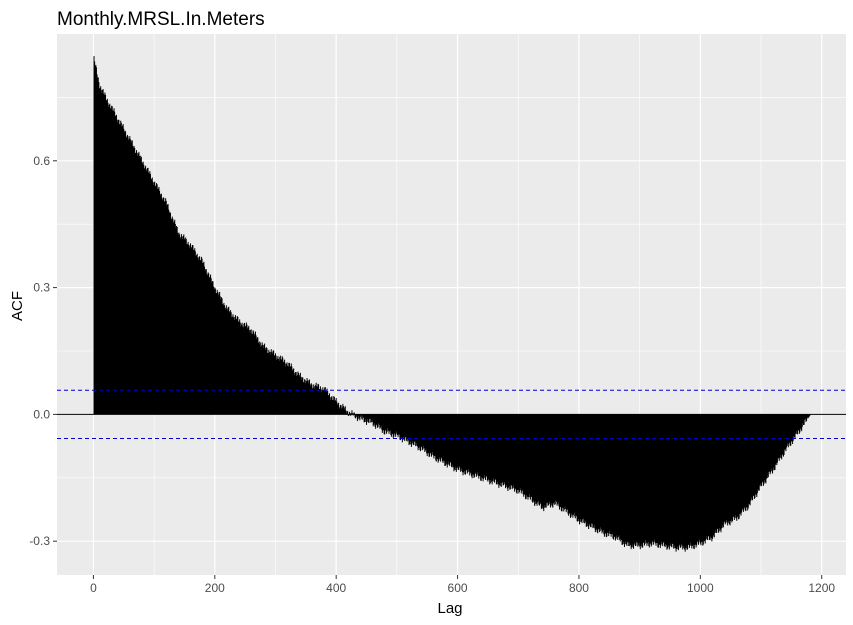  I want to click on y-axis: -0.3 0.0 0.3 0.6, so click(43, 351).